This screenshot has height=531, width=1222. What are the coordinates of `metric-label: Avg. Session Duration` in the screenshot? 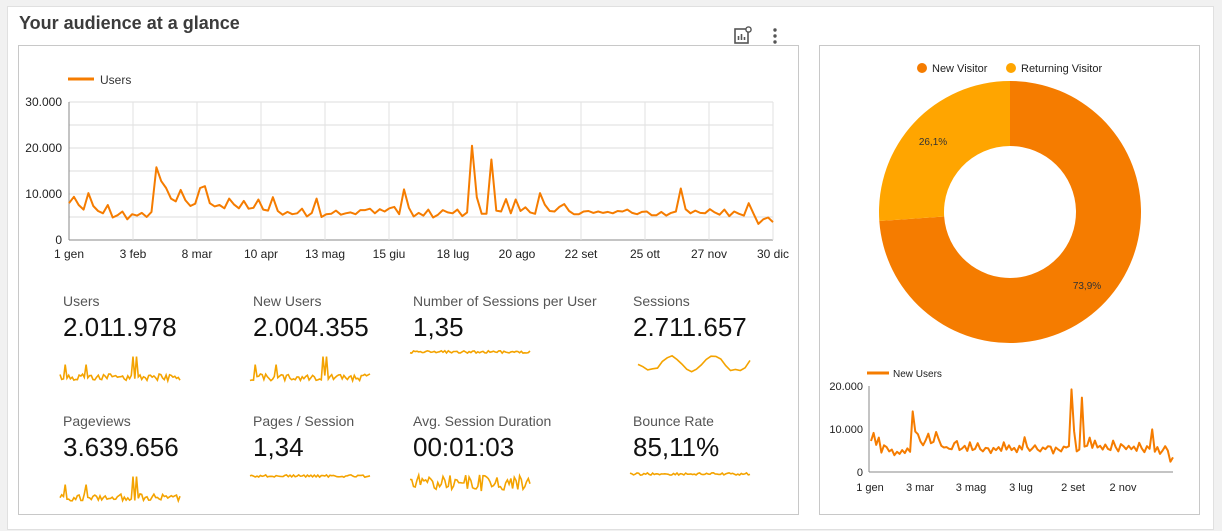 It's located at (482, 421).